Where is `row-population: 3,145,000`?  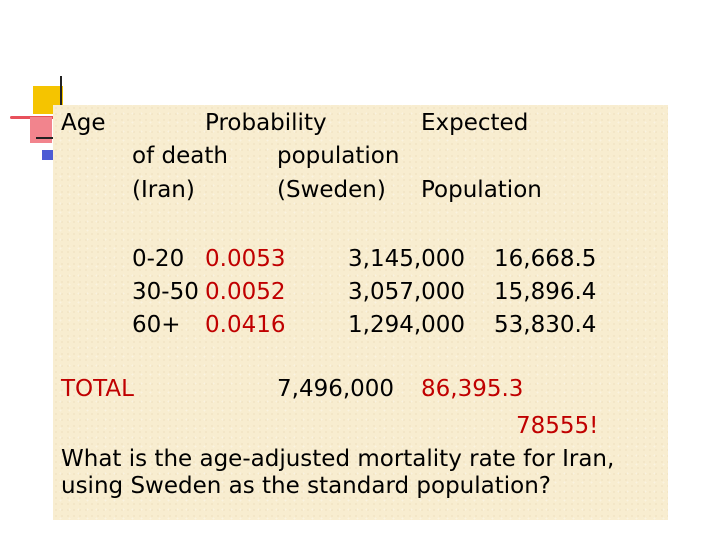 row-population: 3,145,000 is located at coordinates (407, 259).